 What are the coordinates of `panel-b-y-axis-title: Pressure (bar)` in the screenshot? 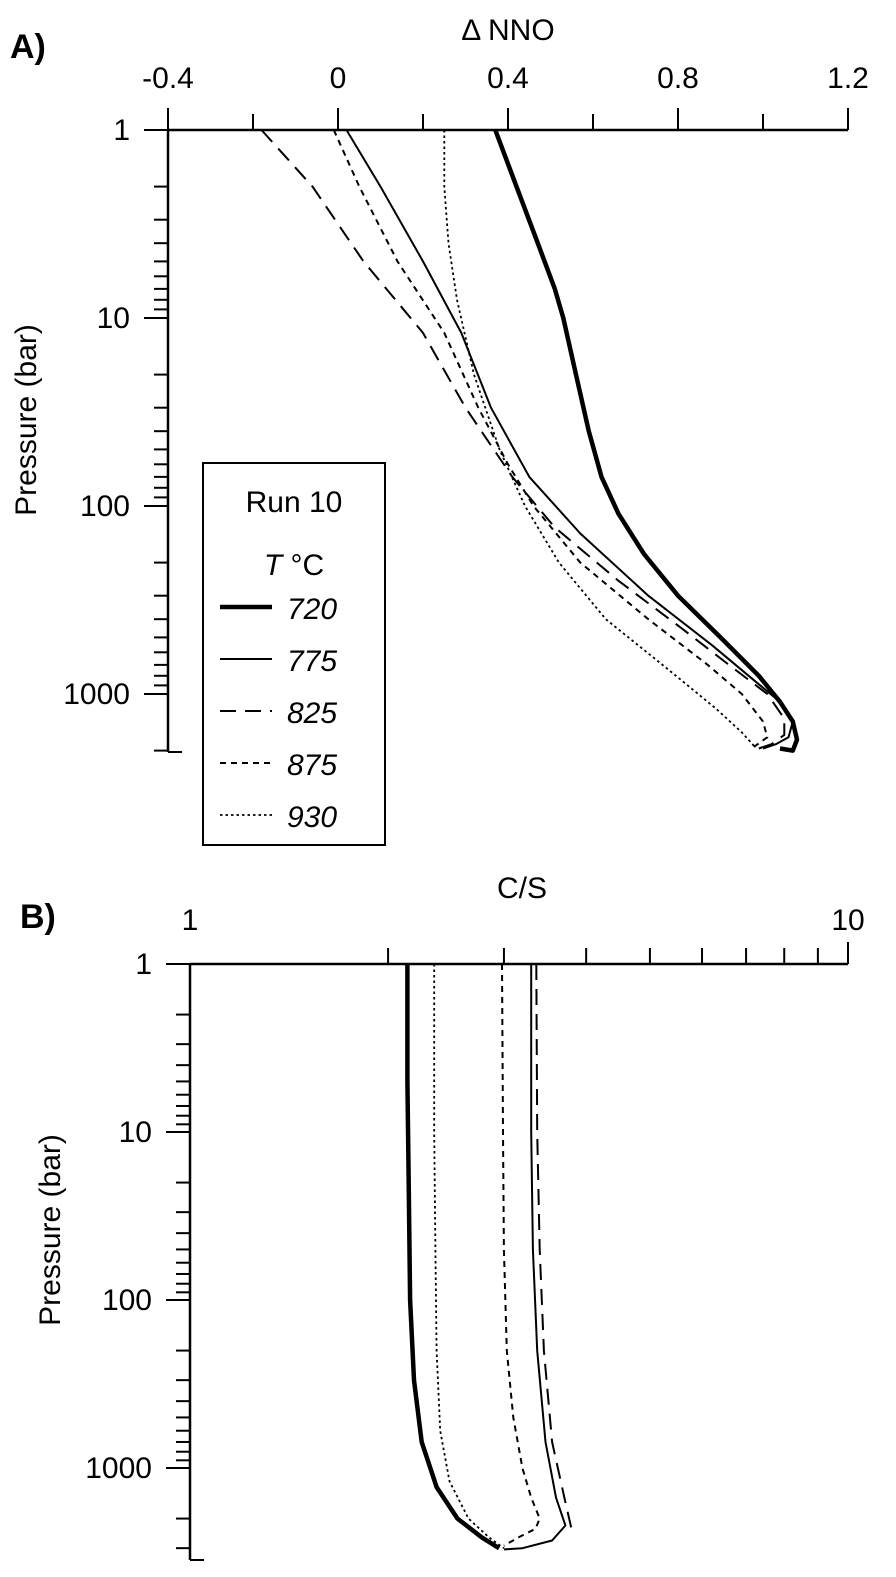 It's located at (50, 1230).